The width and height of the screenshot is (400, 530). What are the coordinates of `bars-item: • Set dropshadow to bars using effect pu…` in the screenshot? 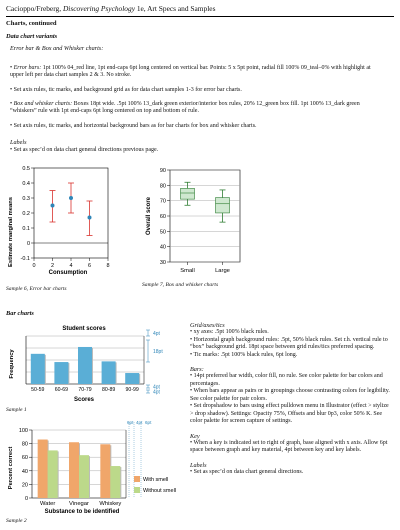 It's located at (289, 413).